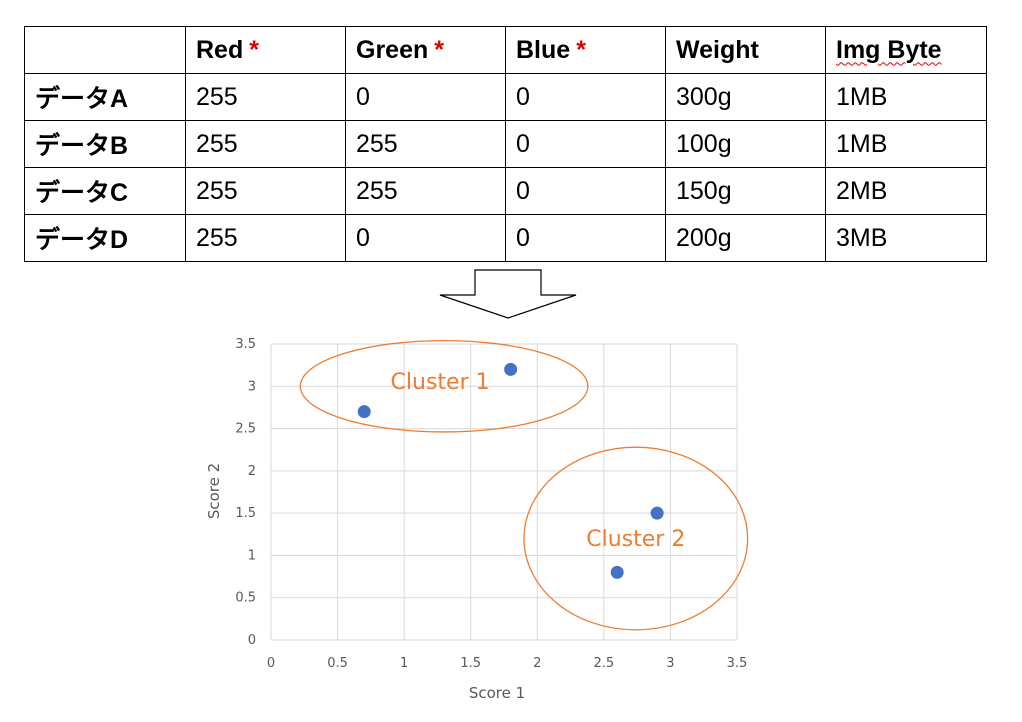 Image resolution: width=1022 pixels, height=722 pixels. I want to click on x-tick-label: 3, so click(670, 663).